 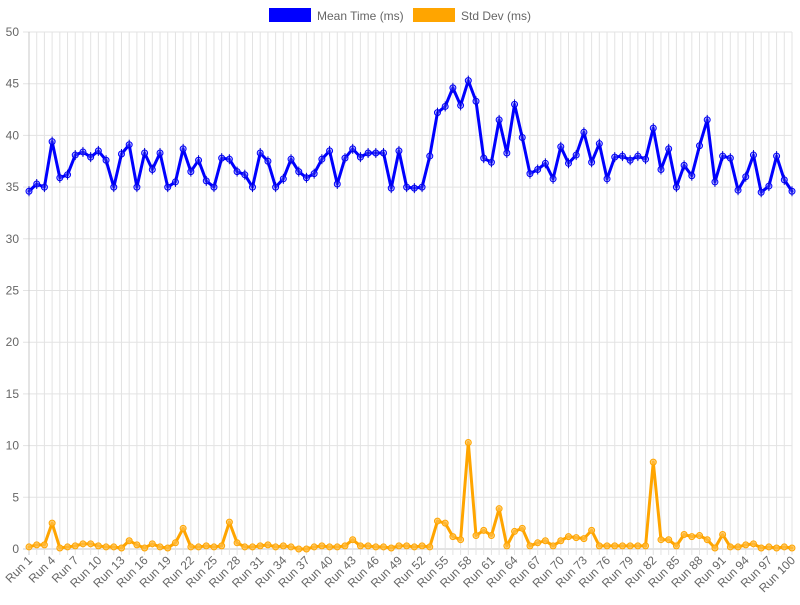 What do you see at coordinates (336, 15) in the screenshot?
I see `legend-item: Mean Time (ms)` at bounding box center [336, 15].